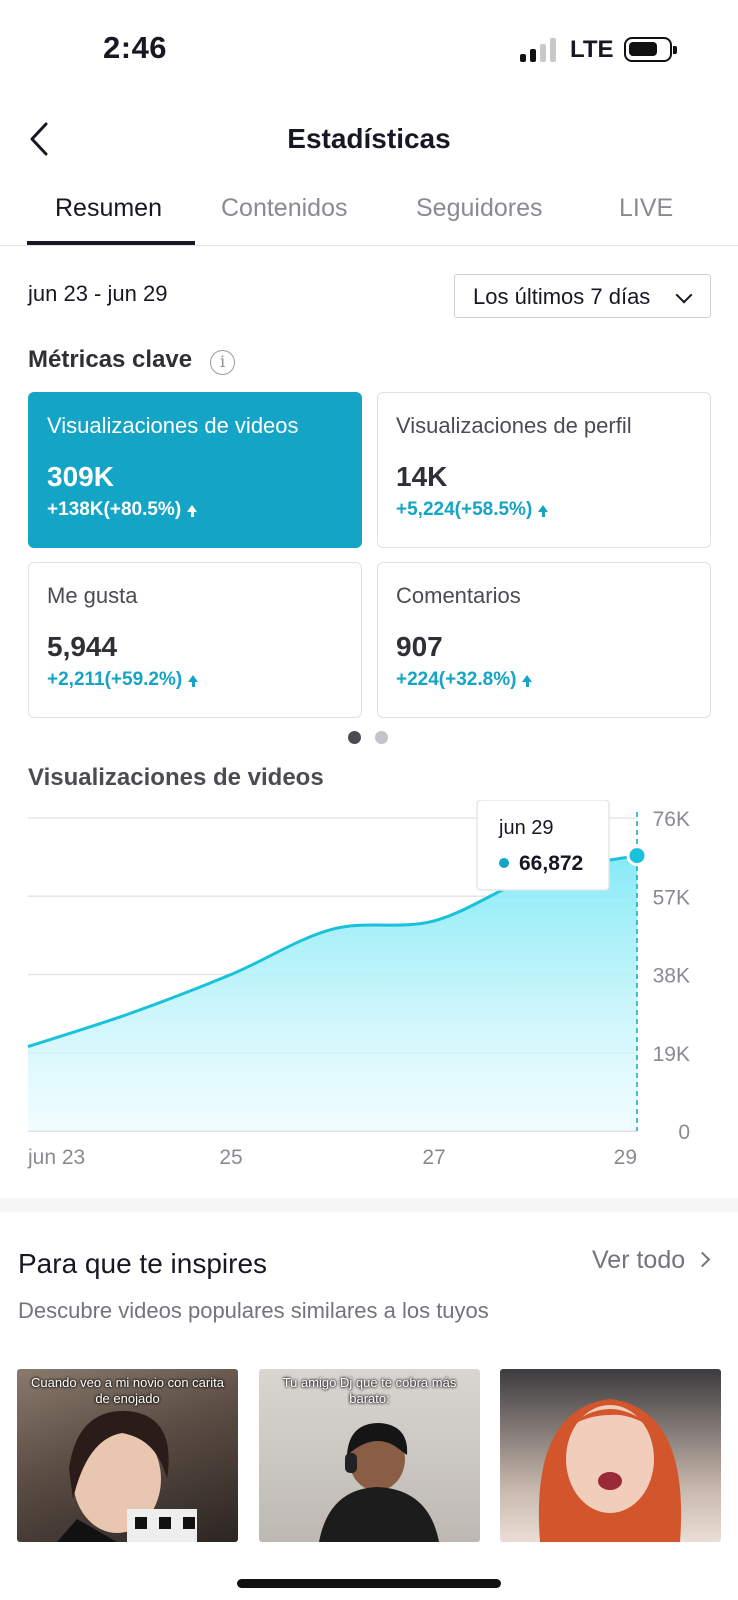 Image resolution: width=738 pixels, height=1600 pixels. I want to click on chevron-right-icon, so click(702, 1259).